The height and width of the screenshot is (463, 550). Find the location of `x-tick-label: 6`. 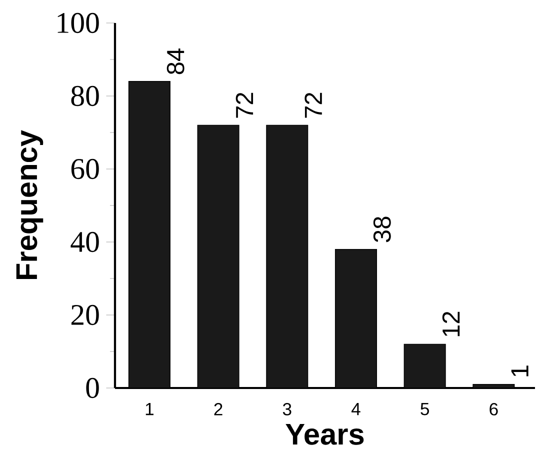

x-tick-label: 6 is located at coordinates (494, 409).